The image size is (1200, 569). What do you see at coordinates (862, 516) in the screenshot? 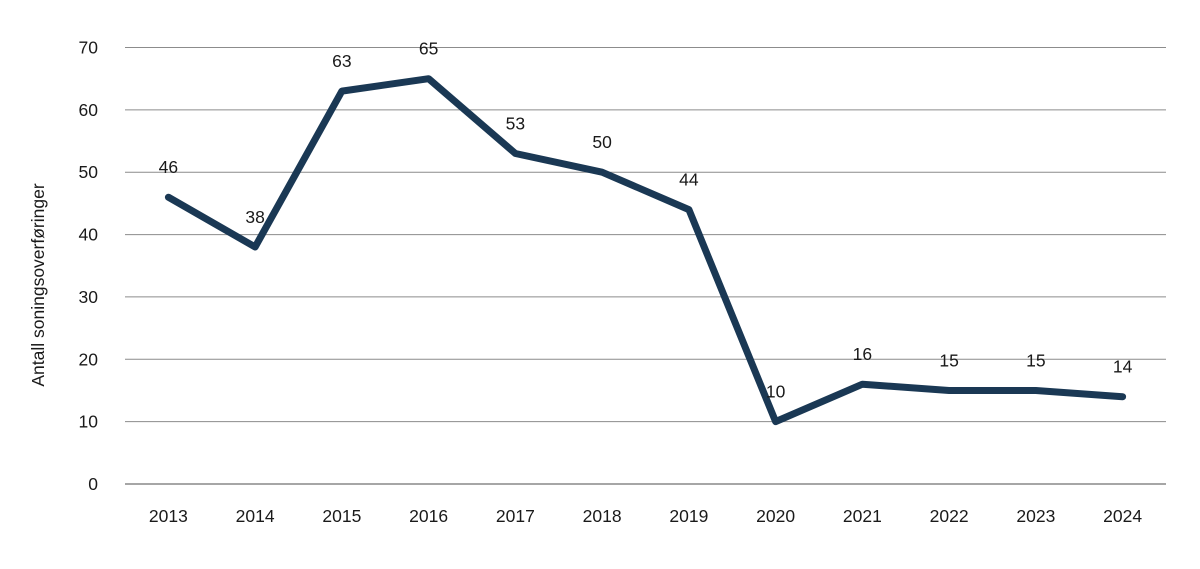
I see `x-tick-label: 2021` at bounding box center [862, 516].